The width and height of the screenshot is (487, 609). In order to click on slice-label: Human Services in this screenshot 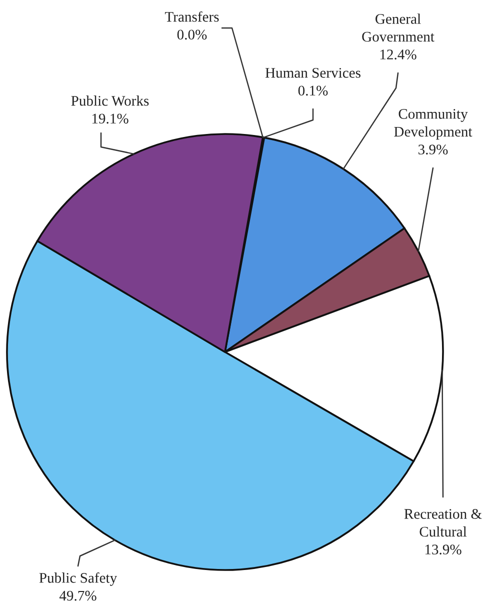, I will do `click(312, 73)`.